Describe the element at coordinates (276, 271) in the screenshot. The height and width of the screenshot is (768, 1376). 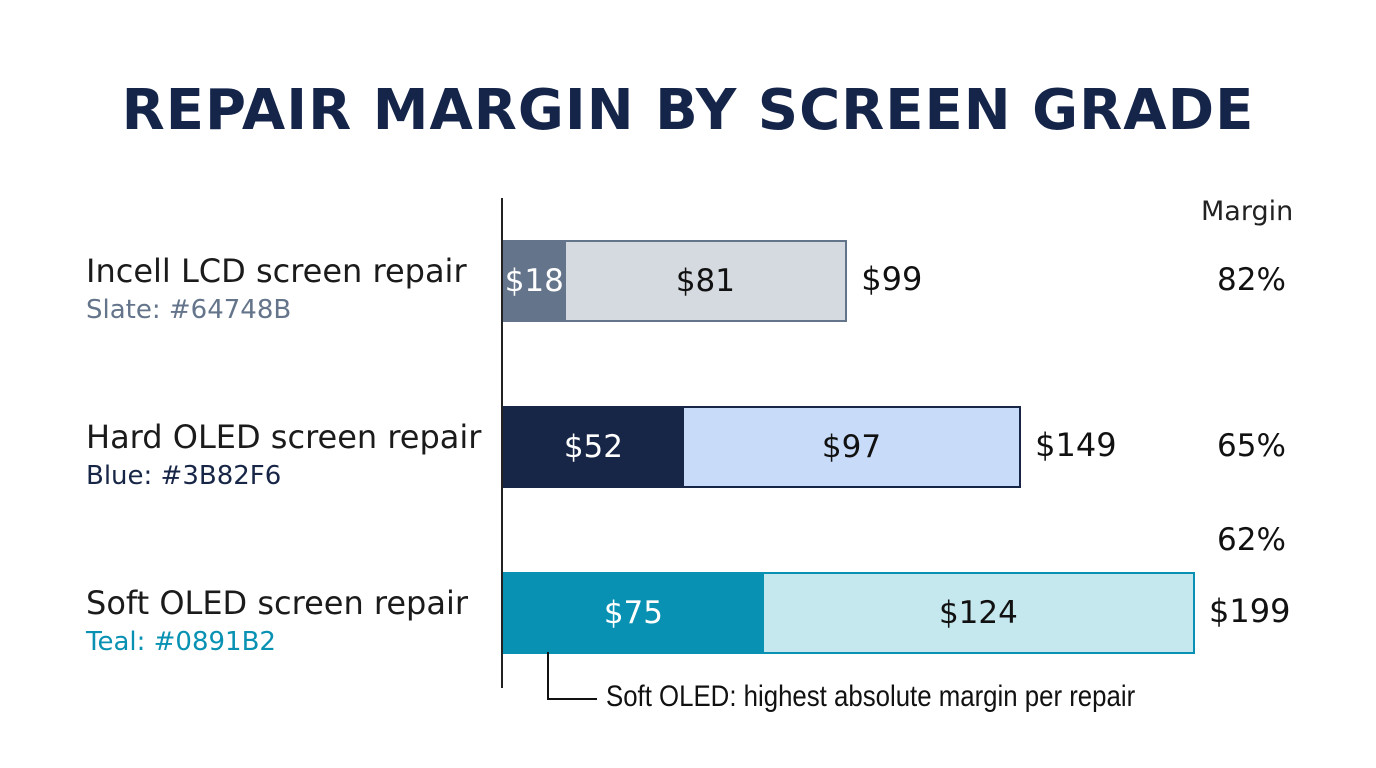
I see `category-label: Incell LCD screen repair` at that location.